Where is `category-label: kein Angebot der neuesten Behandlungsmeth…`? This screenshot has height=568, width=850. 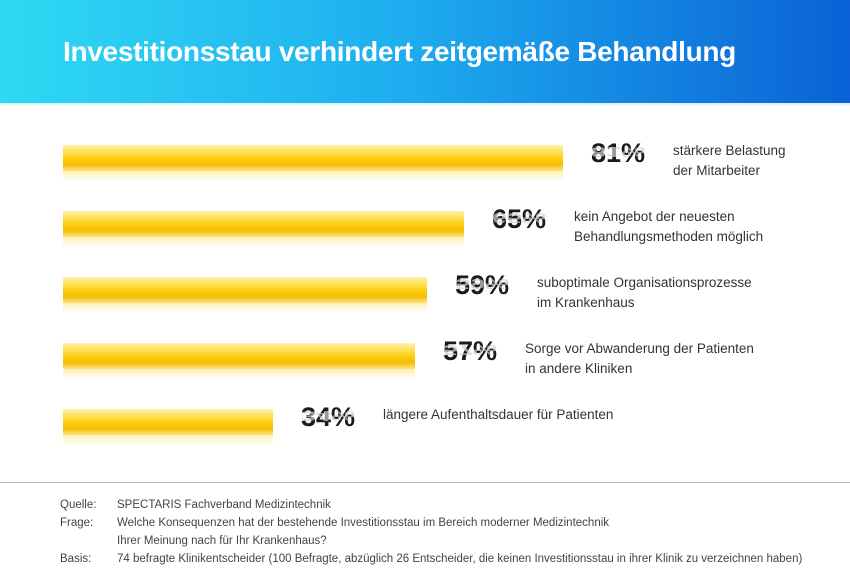 category-label: kein Angebot der neuesten Behandlungsmeth… is located at coordinates (668, 227).